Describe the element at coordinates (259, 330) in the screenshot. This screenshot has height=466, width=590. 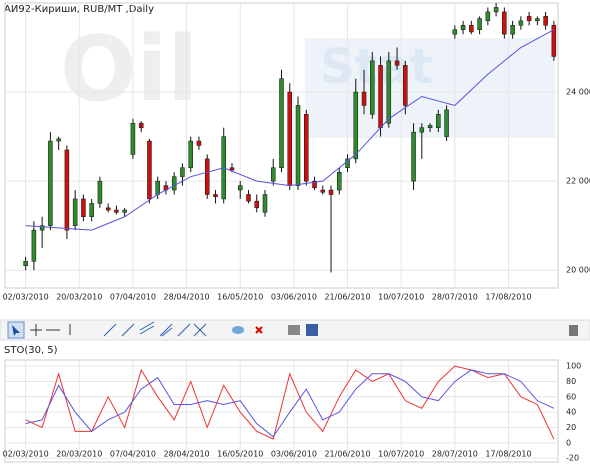
I see `tool-delete` at that location.